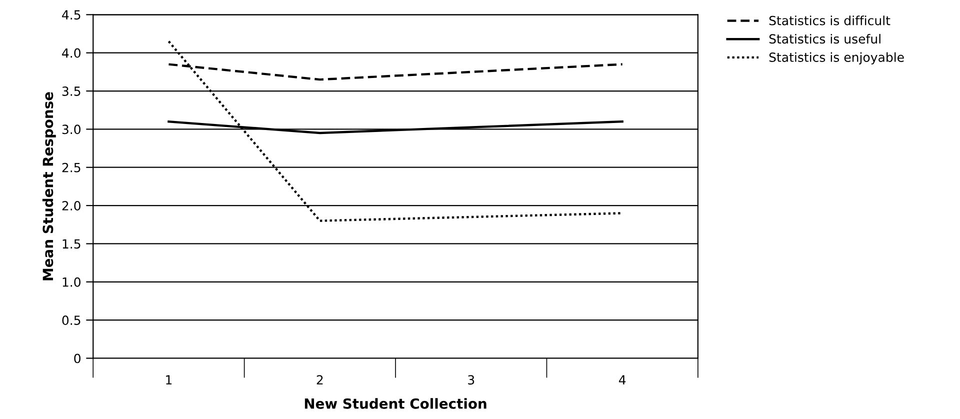 This screenshot has width=960, height=419. What do you see at coordinates (71, 244) in the screenshot?
I see `y-tick-label: 1.5` at bounding box center [71, 244].